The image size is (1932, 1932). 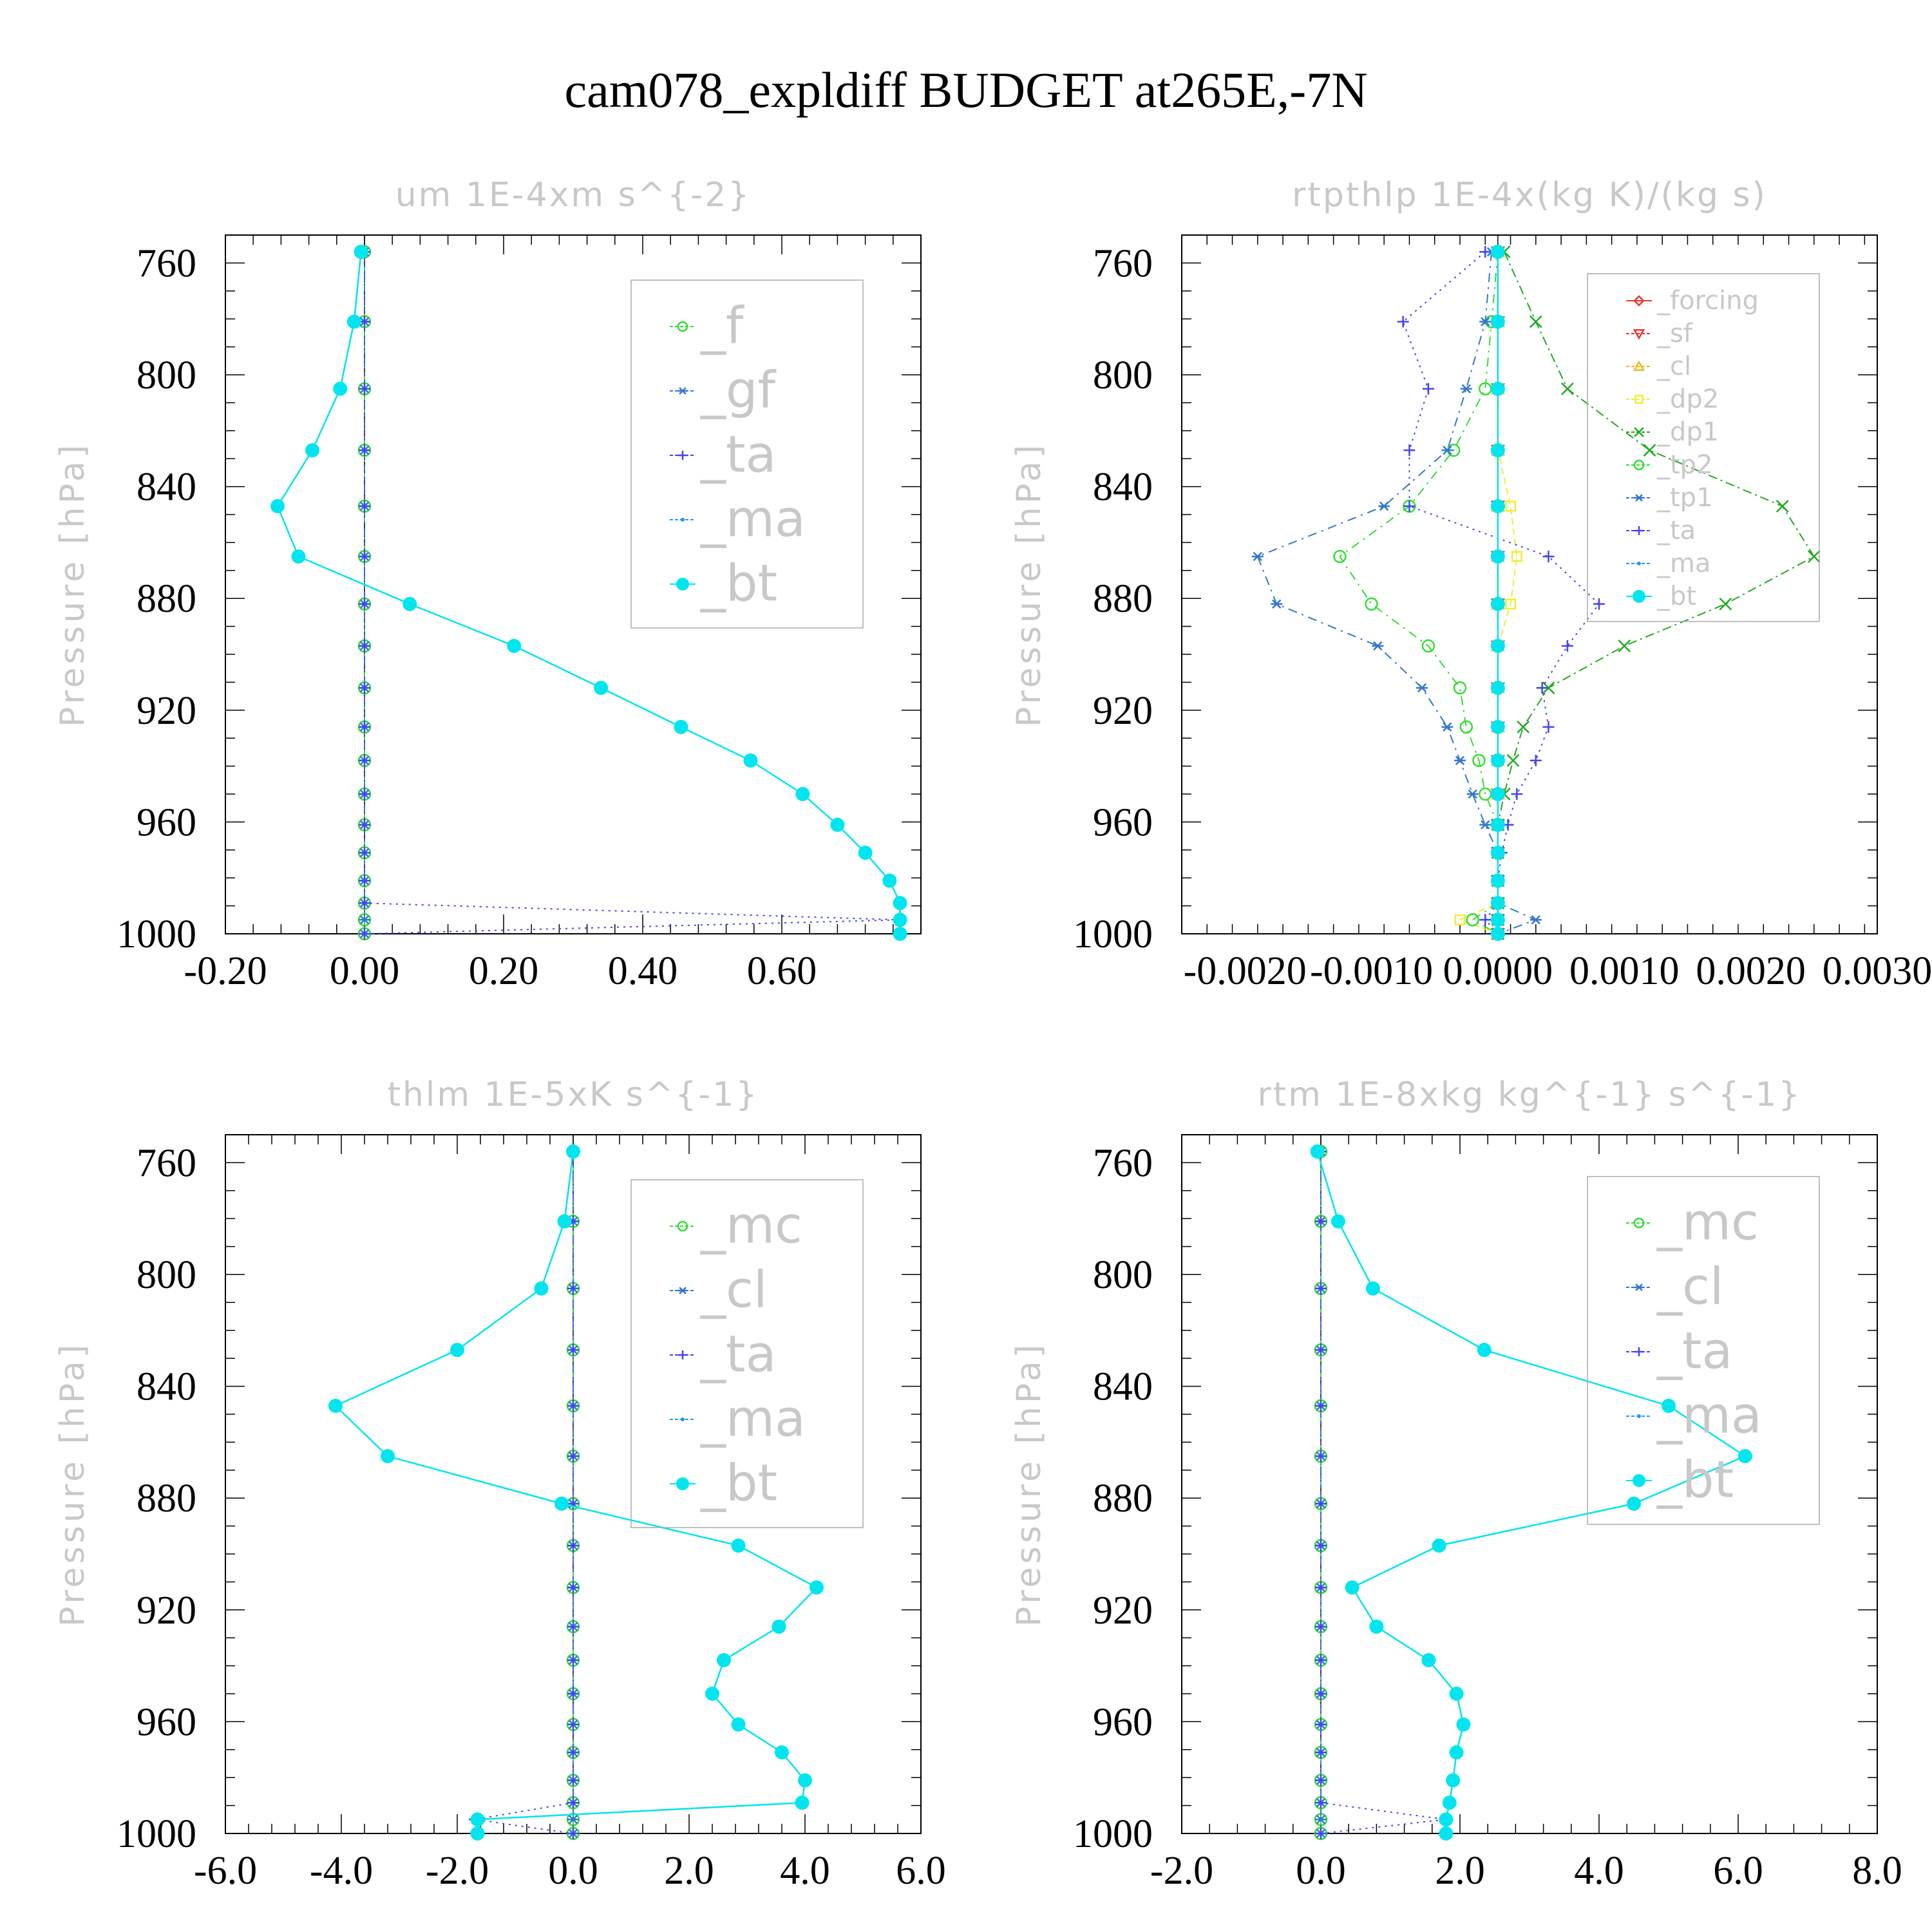 I want to click on x-tick-label: 0.0010, so click(x=1624, y=971).